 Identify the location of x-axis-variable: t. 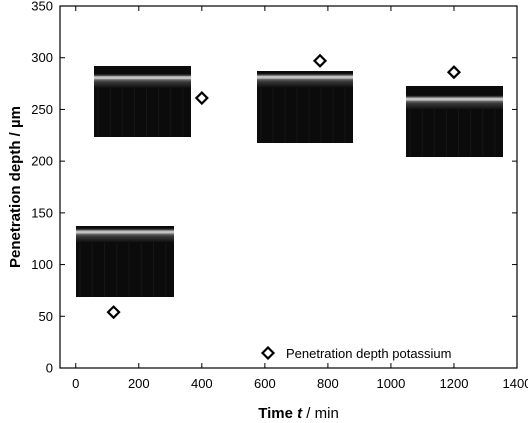
(300, 413).